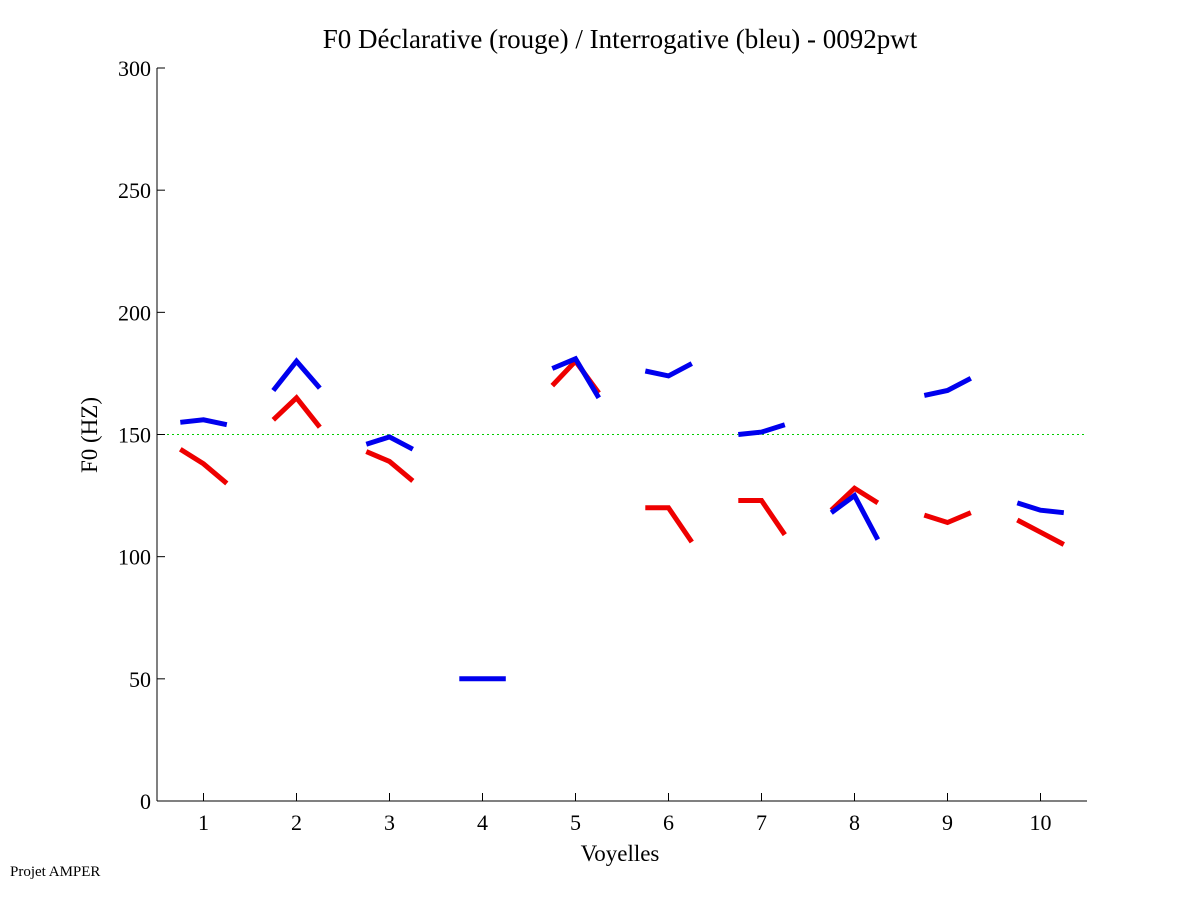 Image resolution: width=1201 pixels, height=901 pixels. Describe the element at coordinates (575, 822) in the screenshot. I see `x-tick-label-5: 5` at that location.